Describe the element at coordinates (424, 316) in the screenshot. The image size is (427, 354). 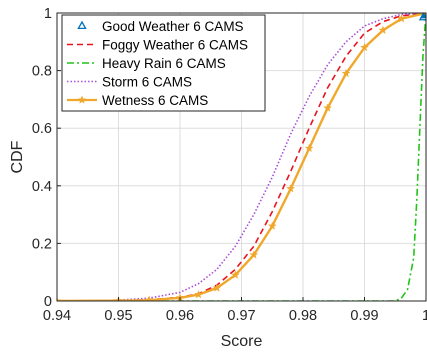
I see `x-tick-label: 1` at that location.